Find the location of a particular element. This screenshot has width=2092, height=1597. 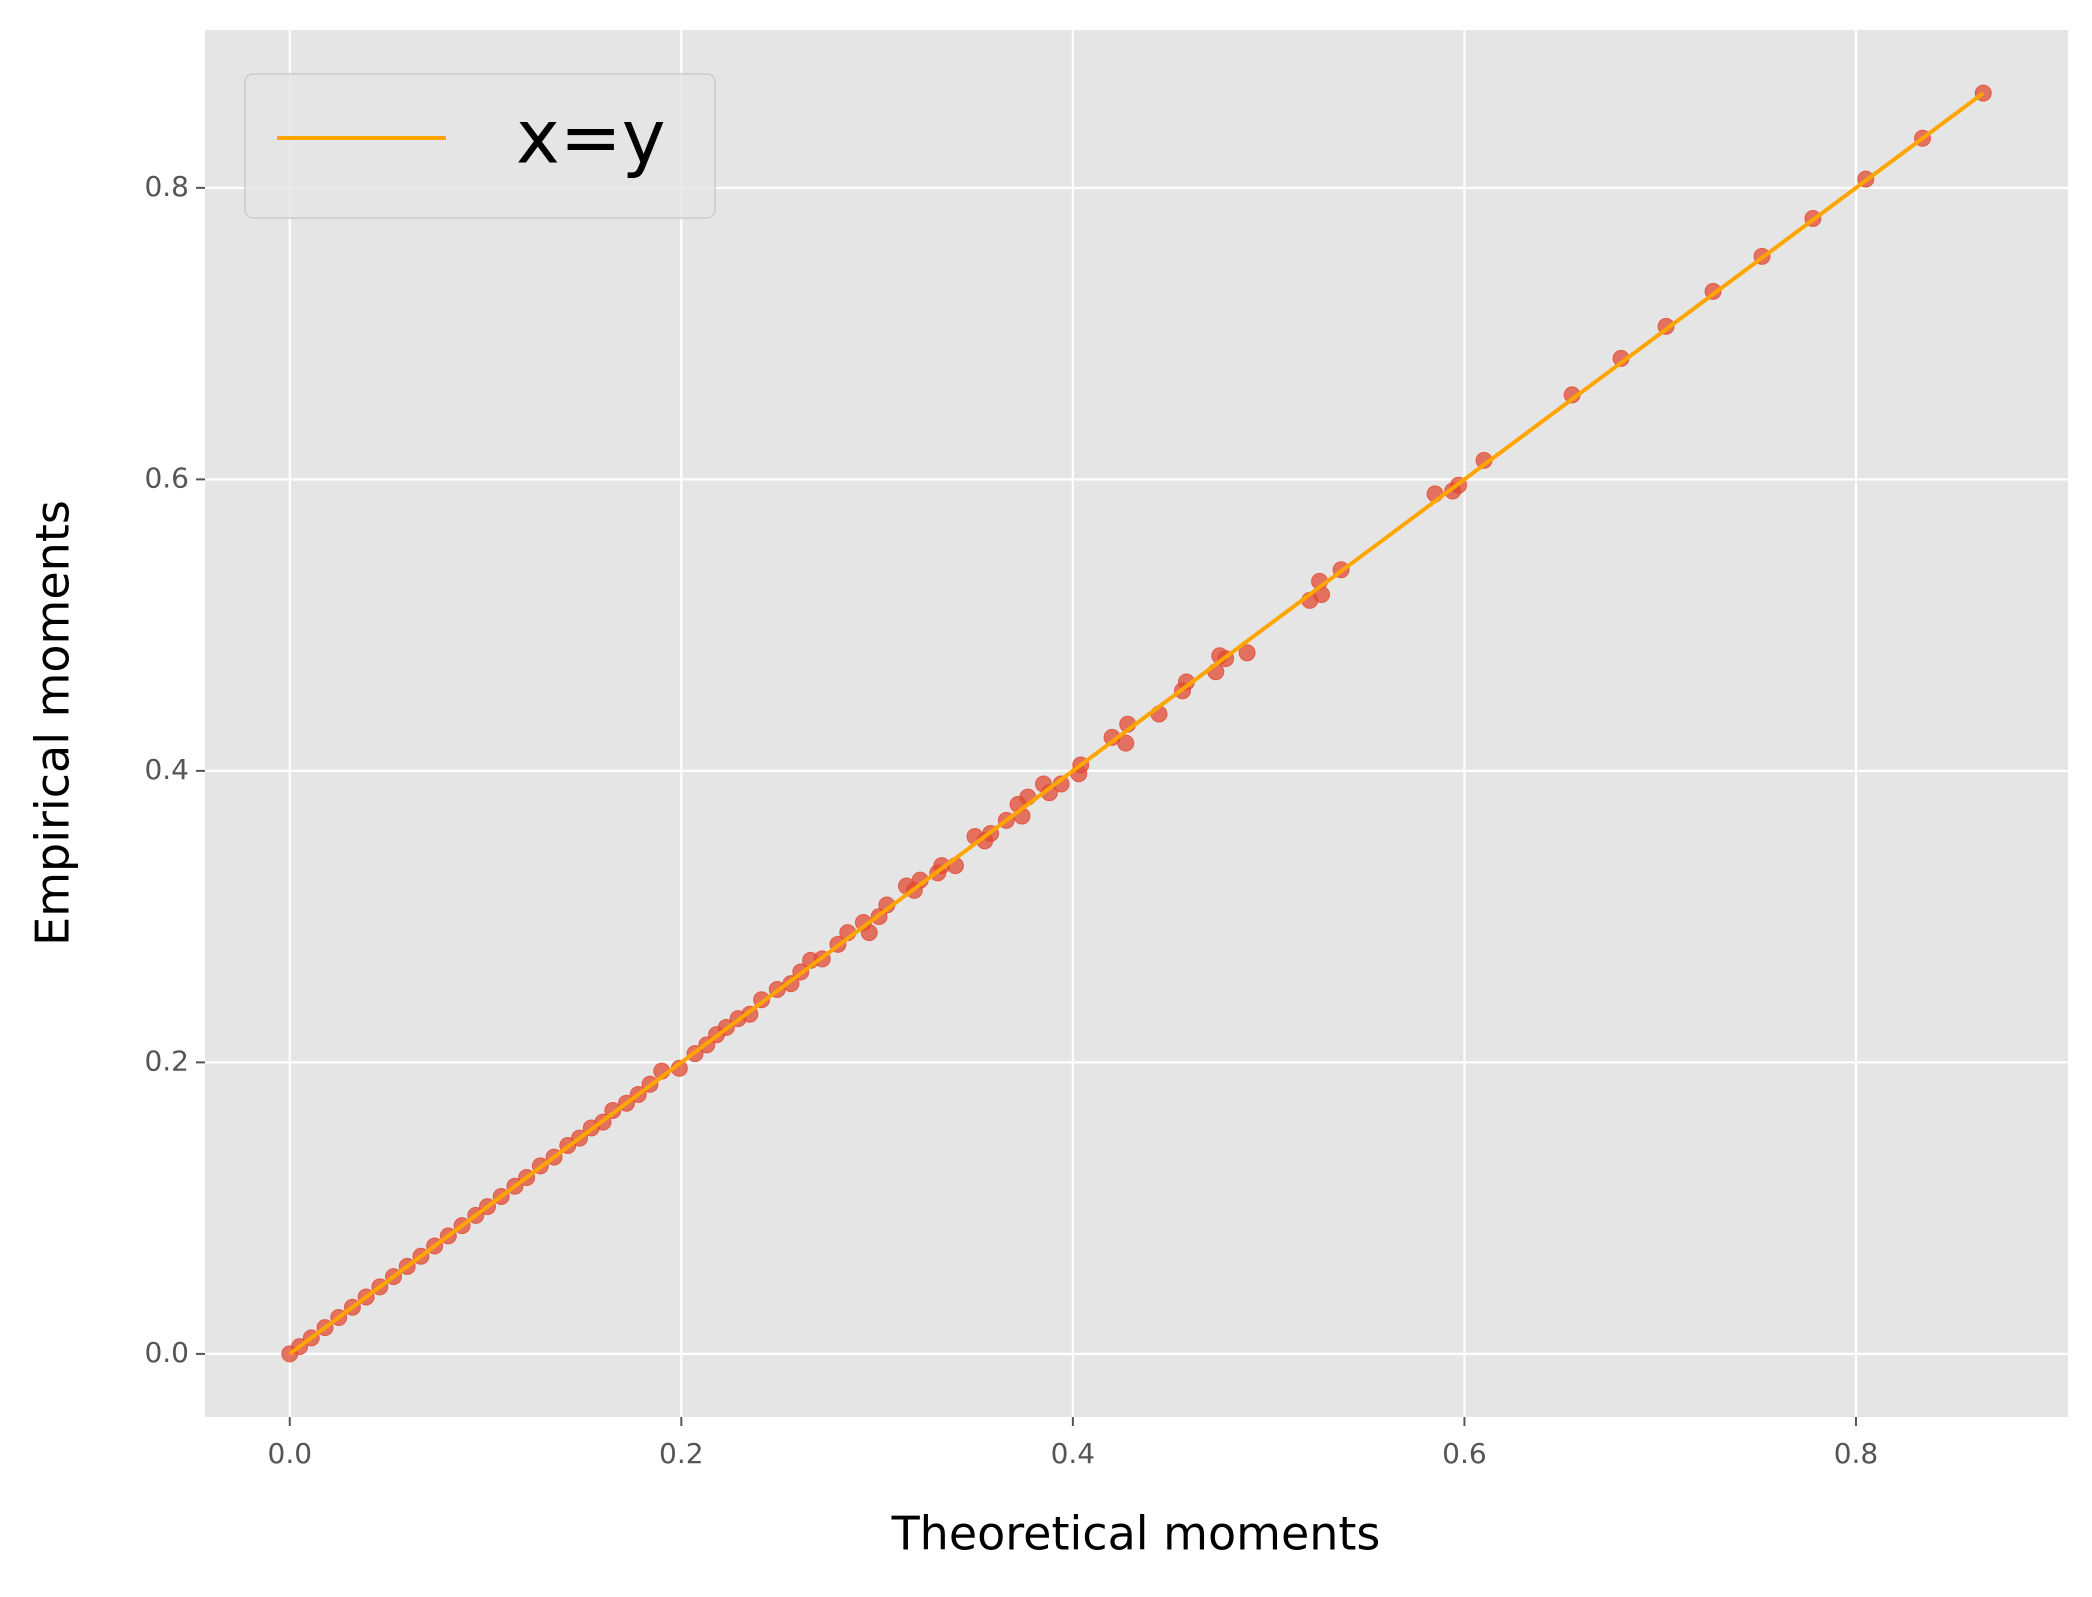

y-tick-label: 0.0 is located at coordinates (166, 1352).